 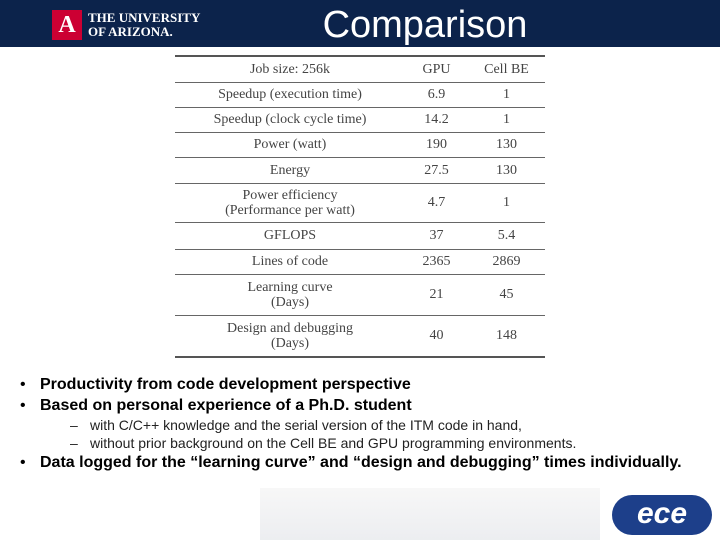 What do you see at coordinates (130, 31) in the screenshot?
I see `logo-line: OF ARIZONA.` at bounding box center [130, 31].